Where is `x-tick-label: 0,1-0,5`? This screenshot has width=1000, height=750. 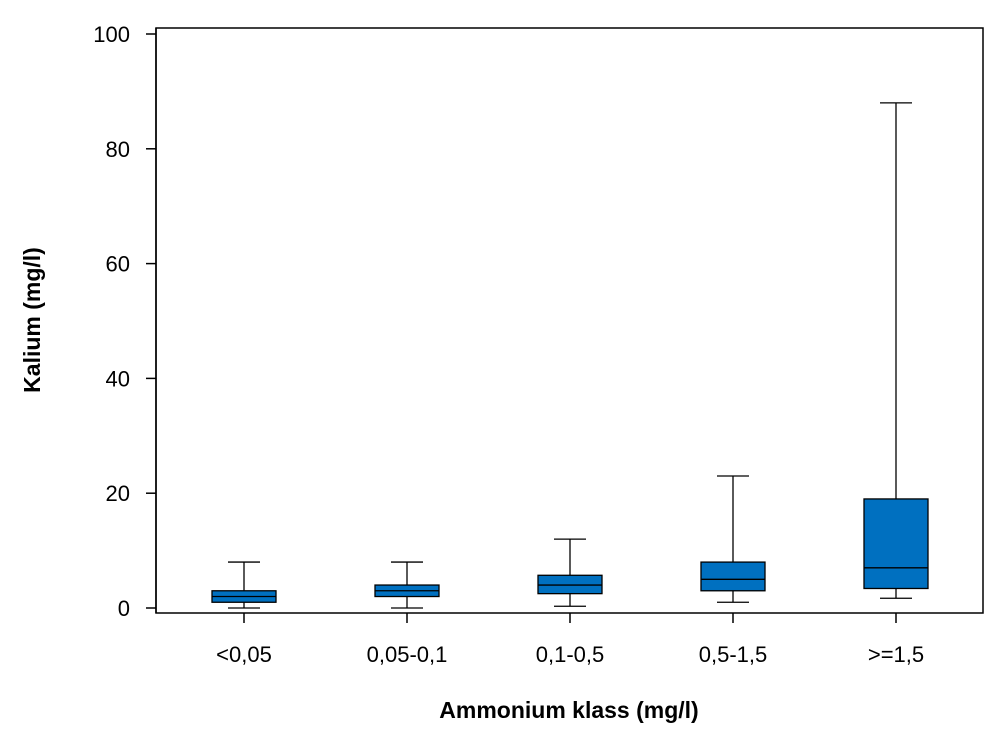 x-tick-label: 0,1-0,5 is located at coordinates (570, 654).